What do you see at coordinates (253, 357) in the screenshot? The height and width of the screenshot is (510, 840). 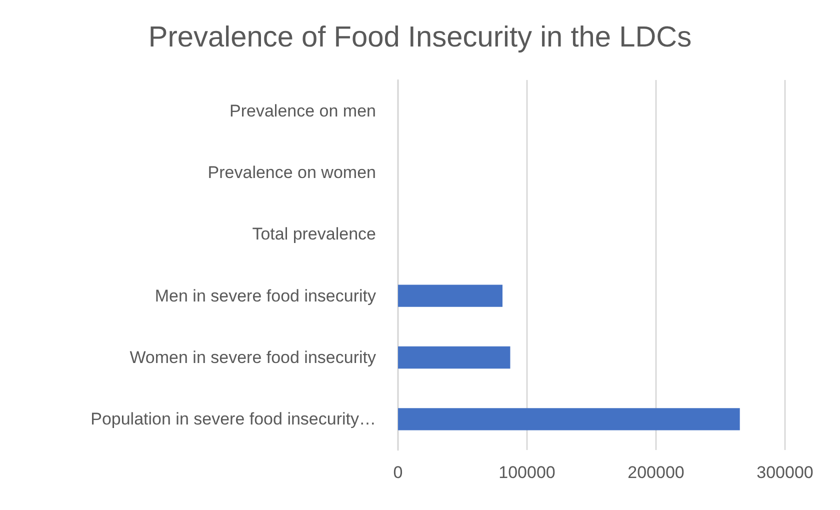 I see `y-tick-label: Women in severe food insecurity` at bounding box center [253, 357].